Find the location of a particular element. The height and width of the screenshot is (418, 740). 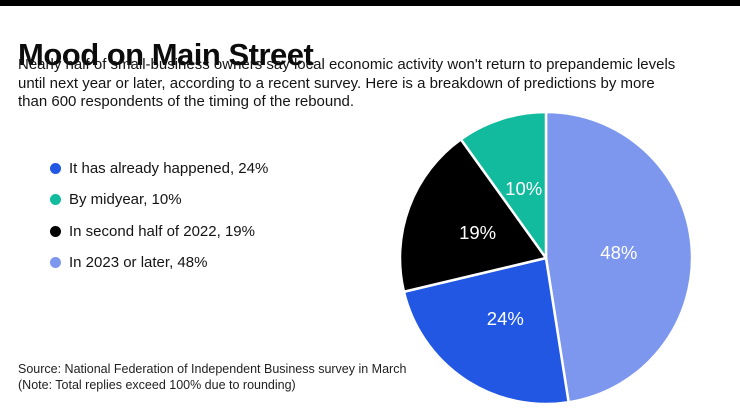

legend-dot-teal-icon is located at coordinates (55, 199).